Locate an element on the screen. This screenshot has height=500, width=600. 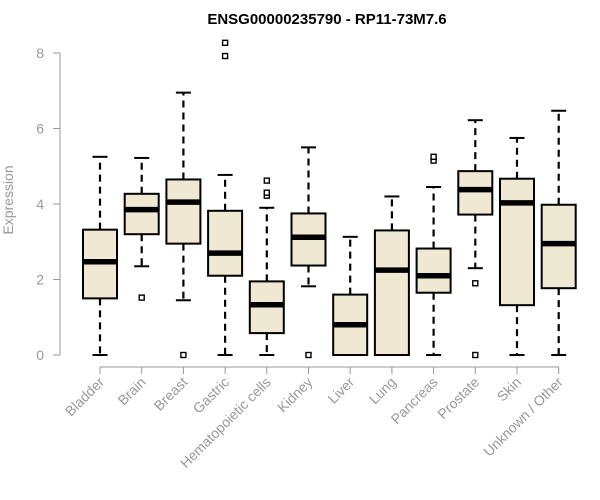
x-tick-label: Bladder is located at coordinates (85, 397).